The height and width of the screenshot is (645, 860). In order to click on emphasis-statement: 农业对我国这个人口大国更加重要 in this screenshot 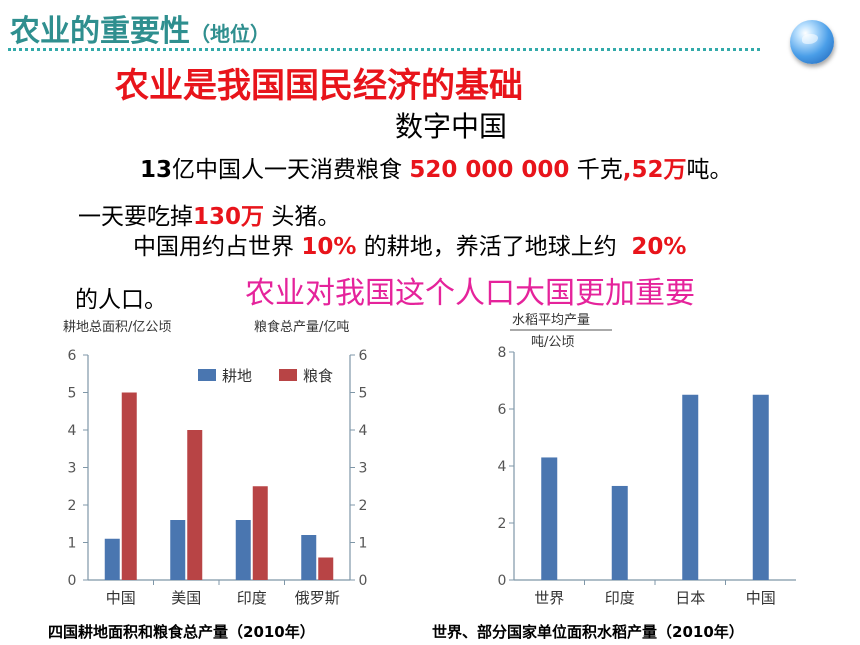, I will do `click(470, 293)`.